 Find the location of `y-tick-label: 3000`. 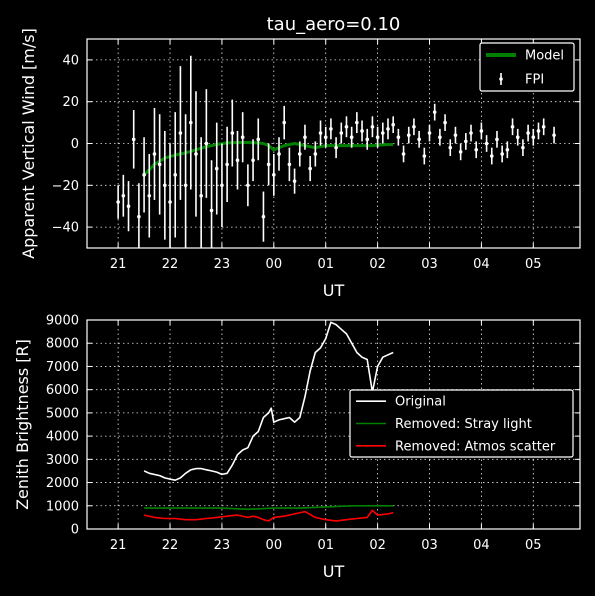

y-tick-label: 3000 is located at coordinates (62, 460).